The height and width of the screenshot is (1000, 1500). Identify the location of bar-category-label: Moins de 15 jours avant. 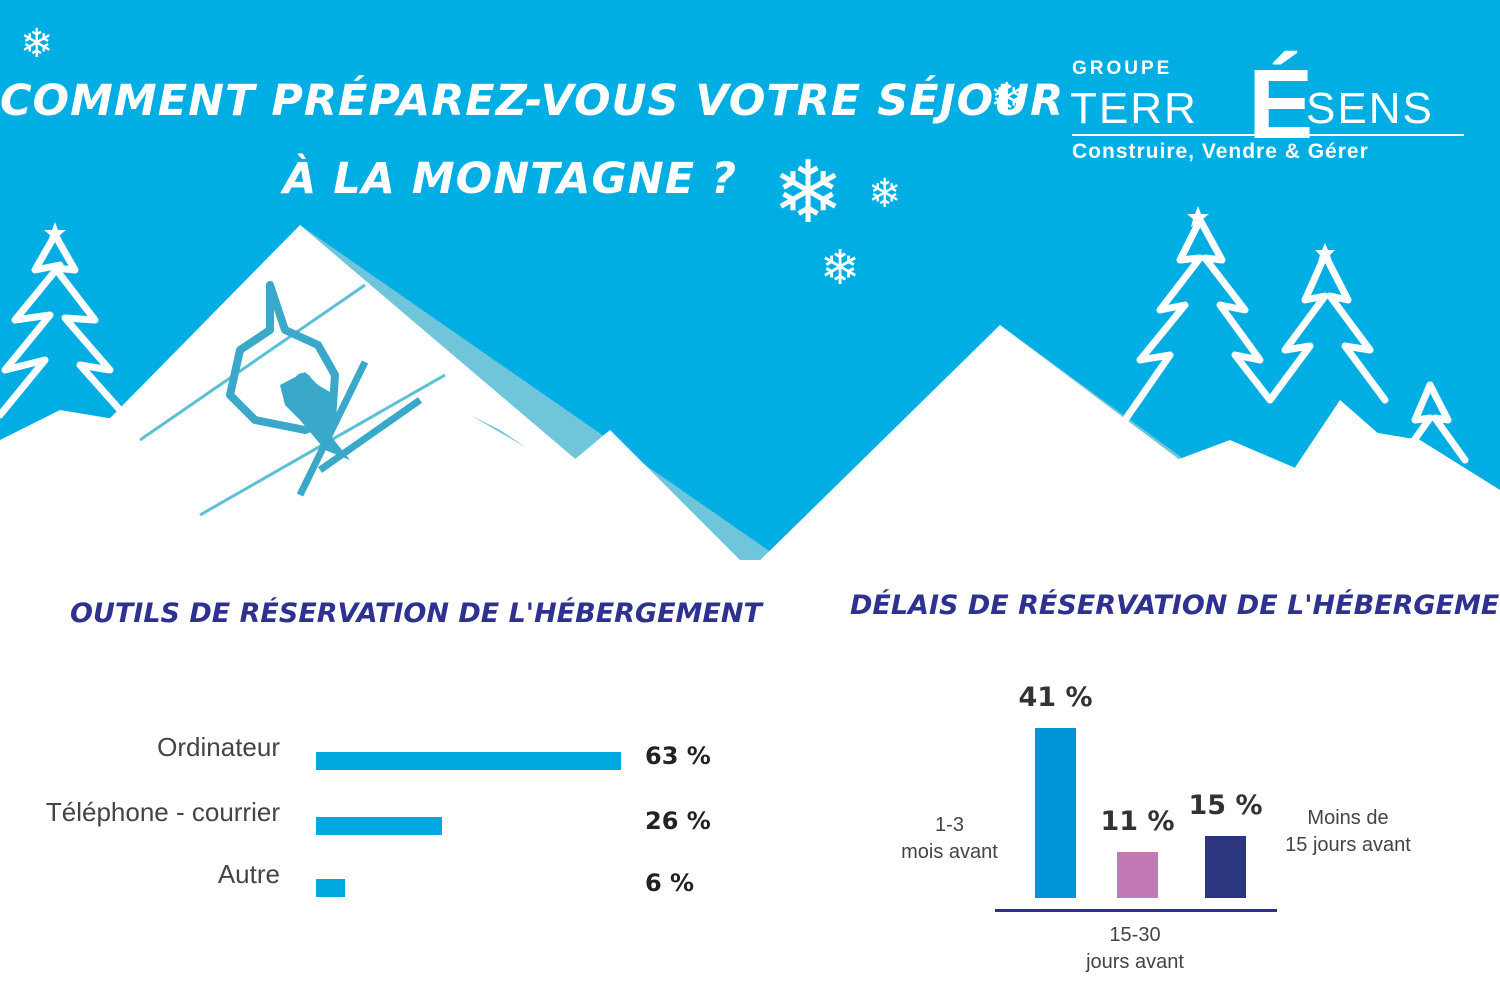
(1348, 832).